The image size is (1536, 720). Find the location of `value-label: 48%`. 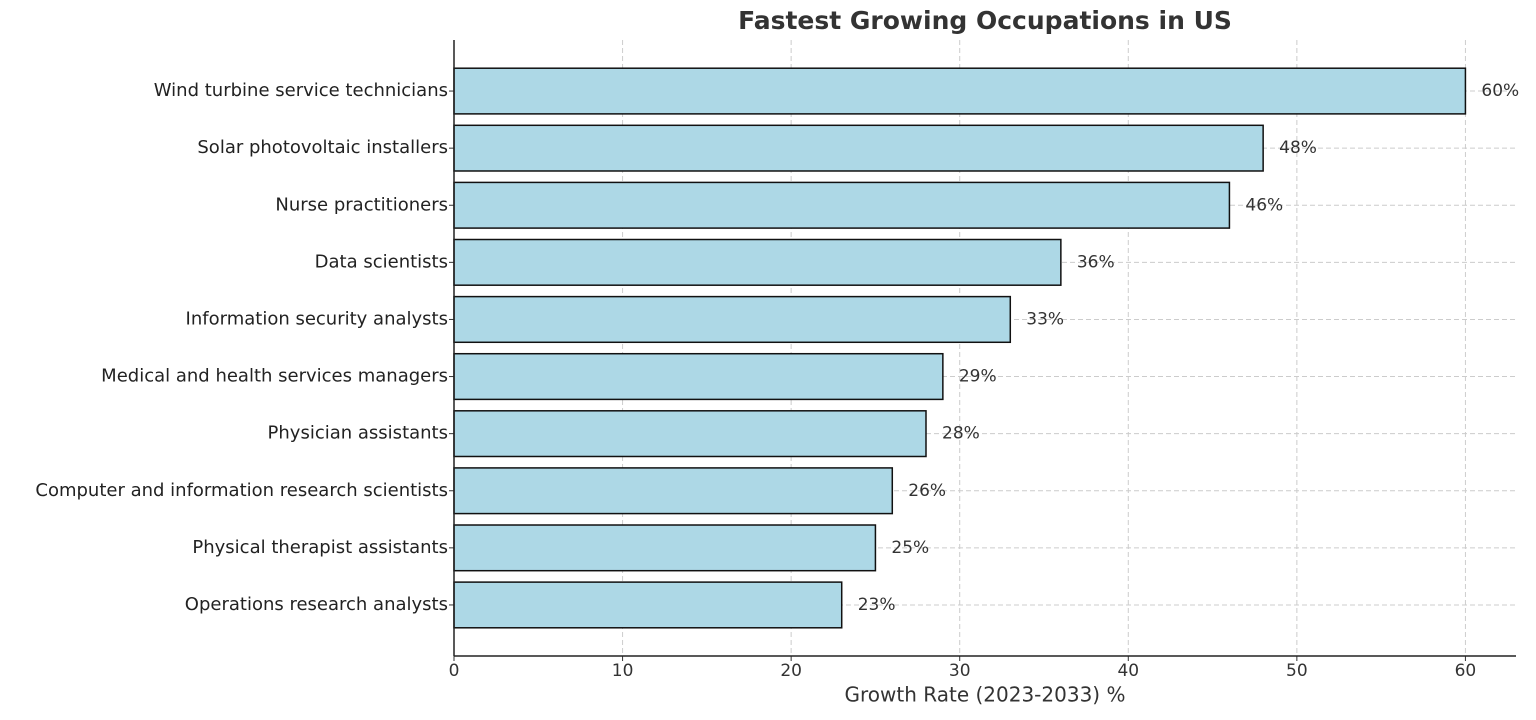

value-label: 48% is located at coordinates (1298, 148).